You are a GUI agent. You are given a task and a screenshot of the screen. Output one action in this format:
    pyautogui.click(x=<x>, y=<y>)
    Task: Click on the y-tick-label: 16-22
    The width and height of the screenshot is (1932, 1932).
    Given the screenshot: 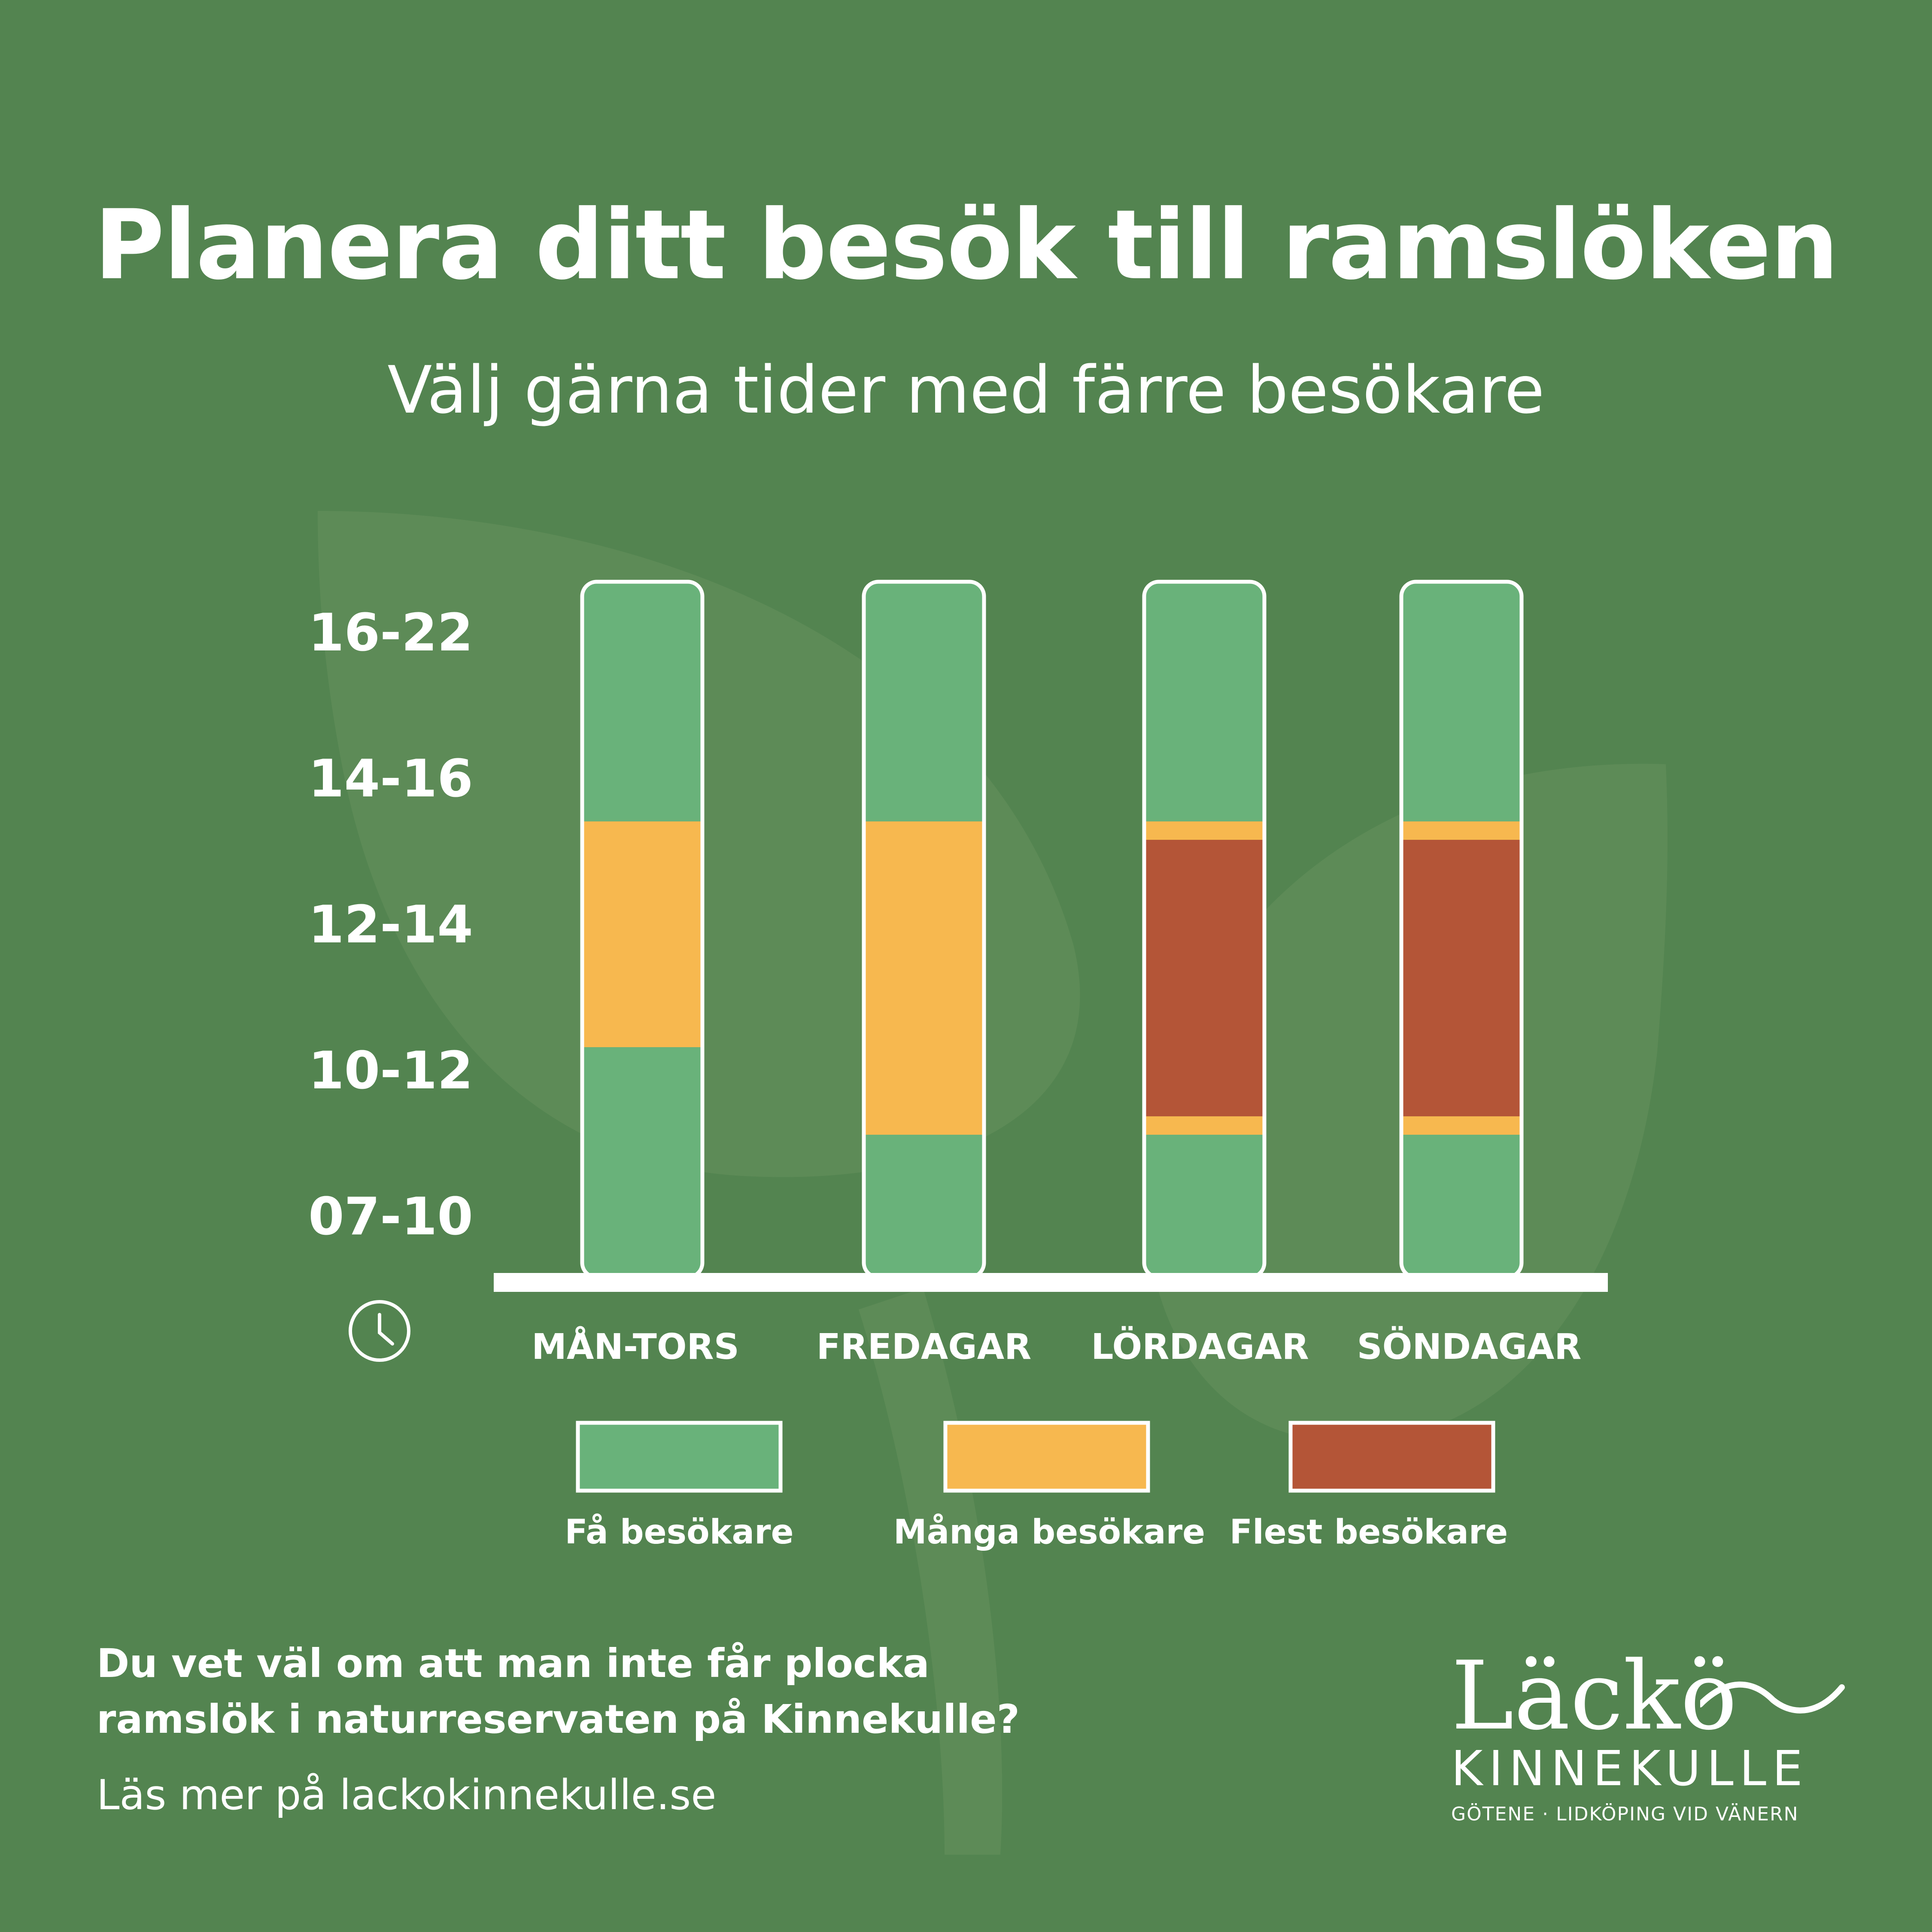 What is the action you would take?
    pyautogui.click(x=390, y=633)
    